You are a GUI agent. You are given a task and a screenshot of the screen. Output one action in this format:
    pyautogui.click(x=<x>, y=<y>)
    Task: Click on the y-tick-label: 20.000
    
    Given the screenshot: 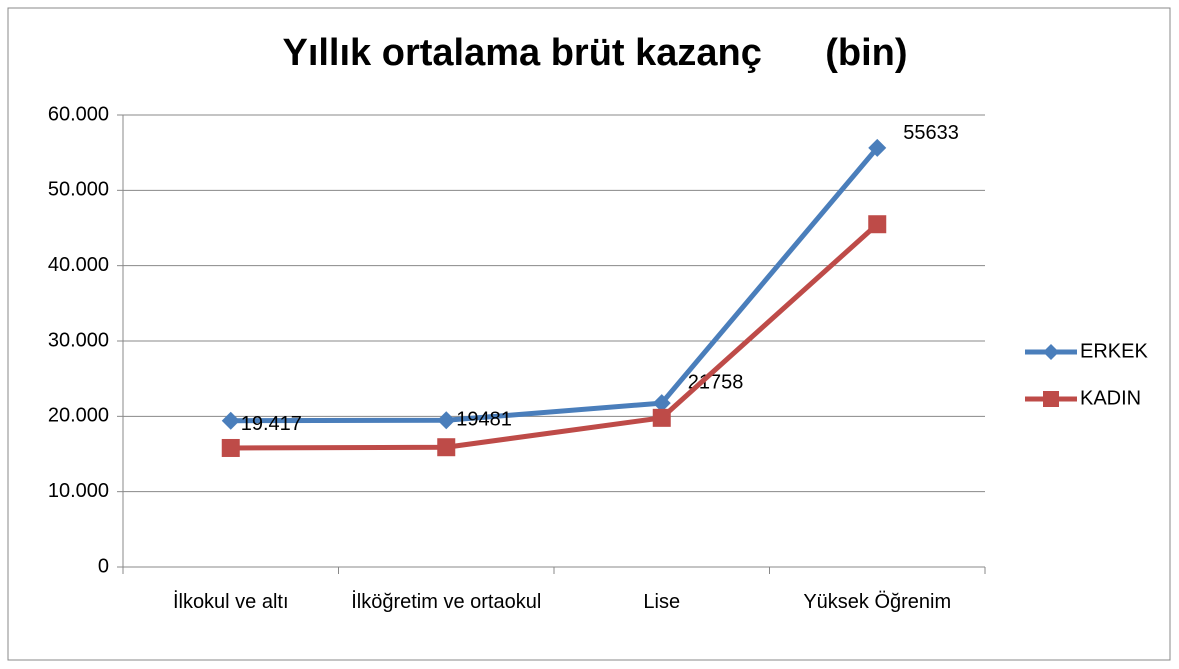 What is the action you would take?
    pyautogui.click(x=78, y=416)
    